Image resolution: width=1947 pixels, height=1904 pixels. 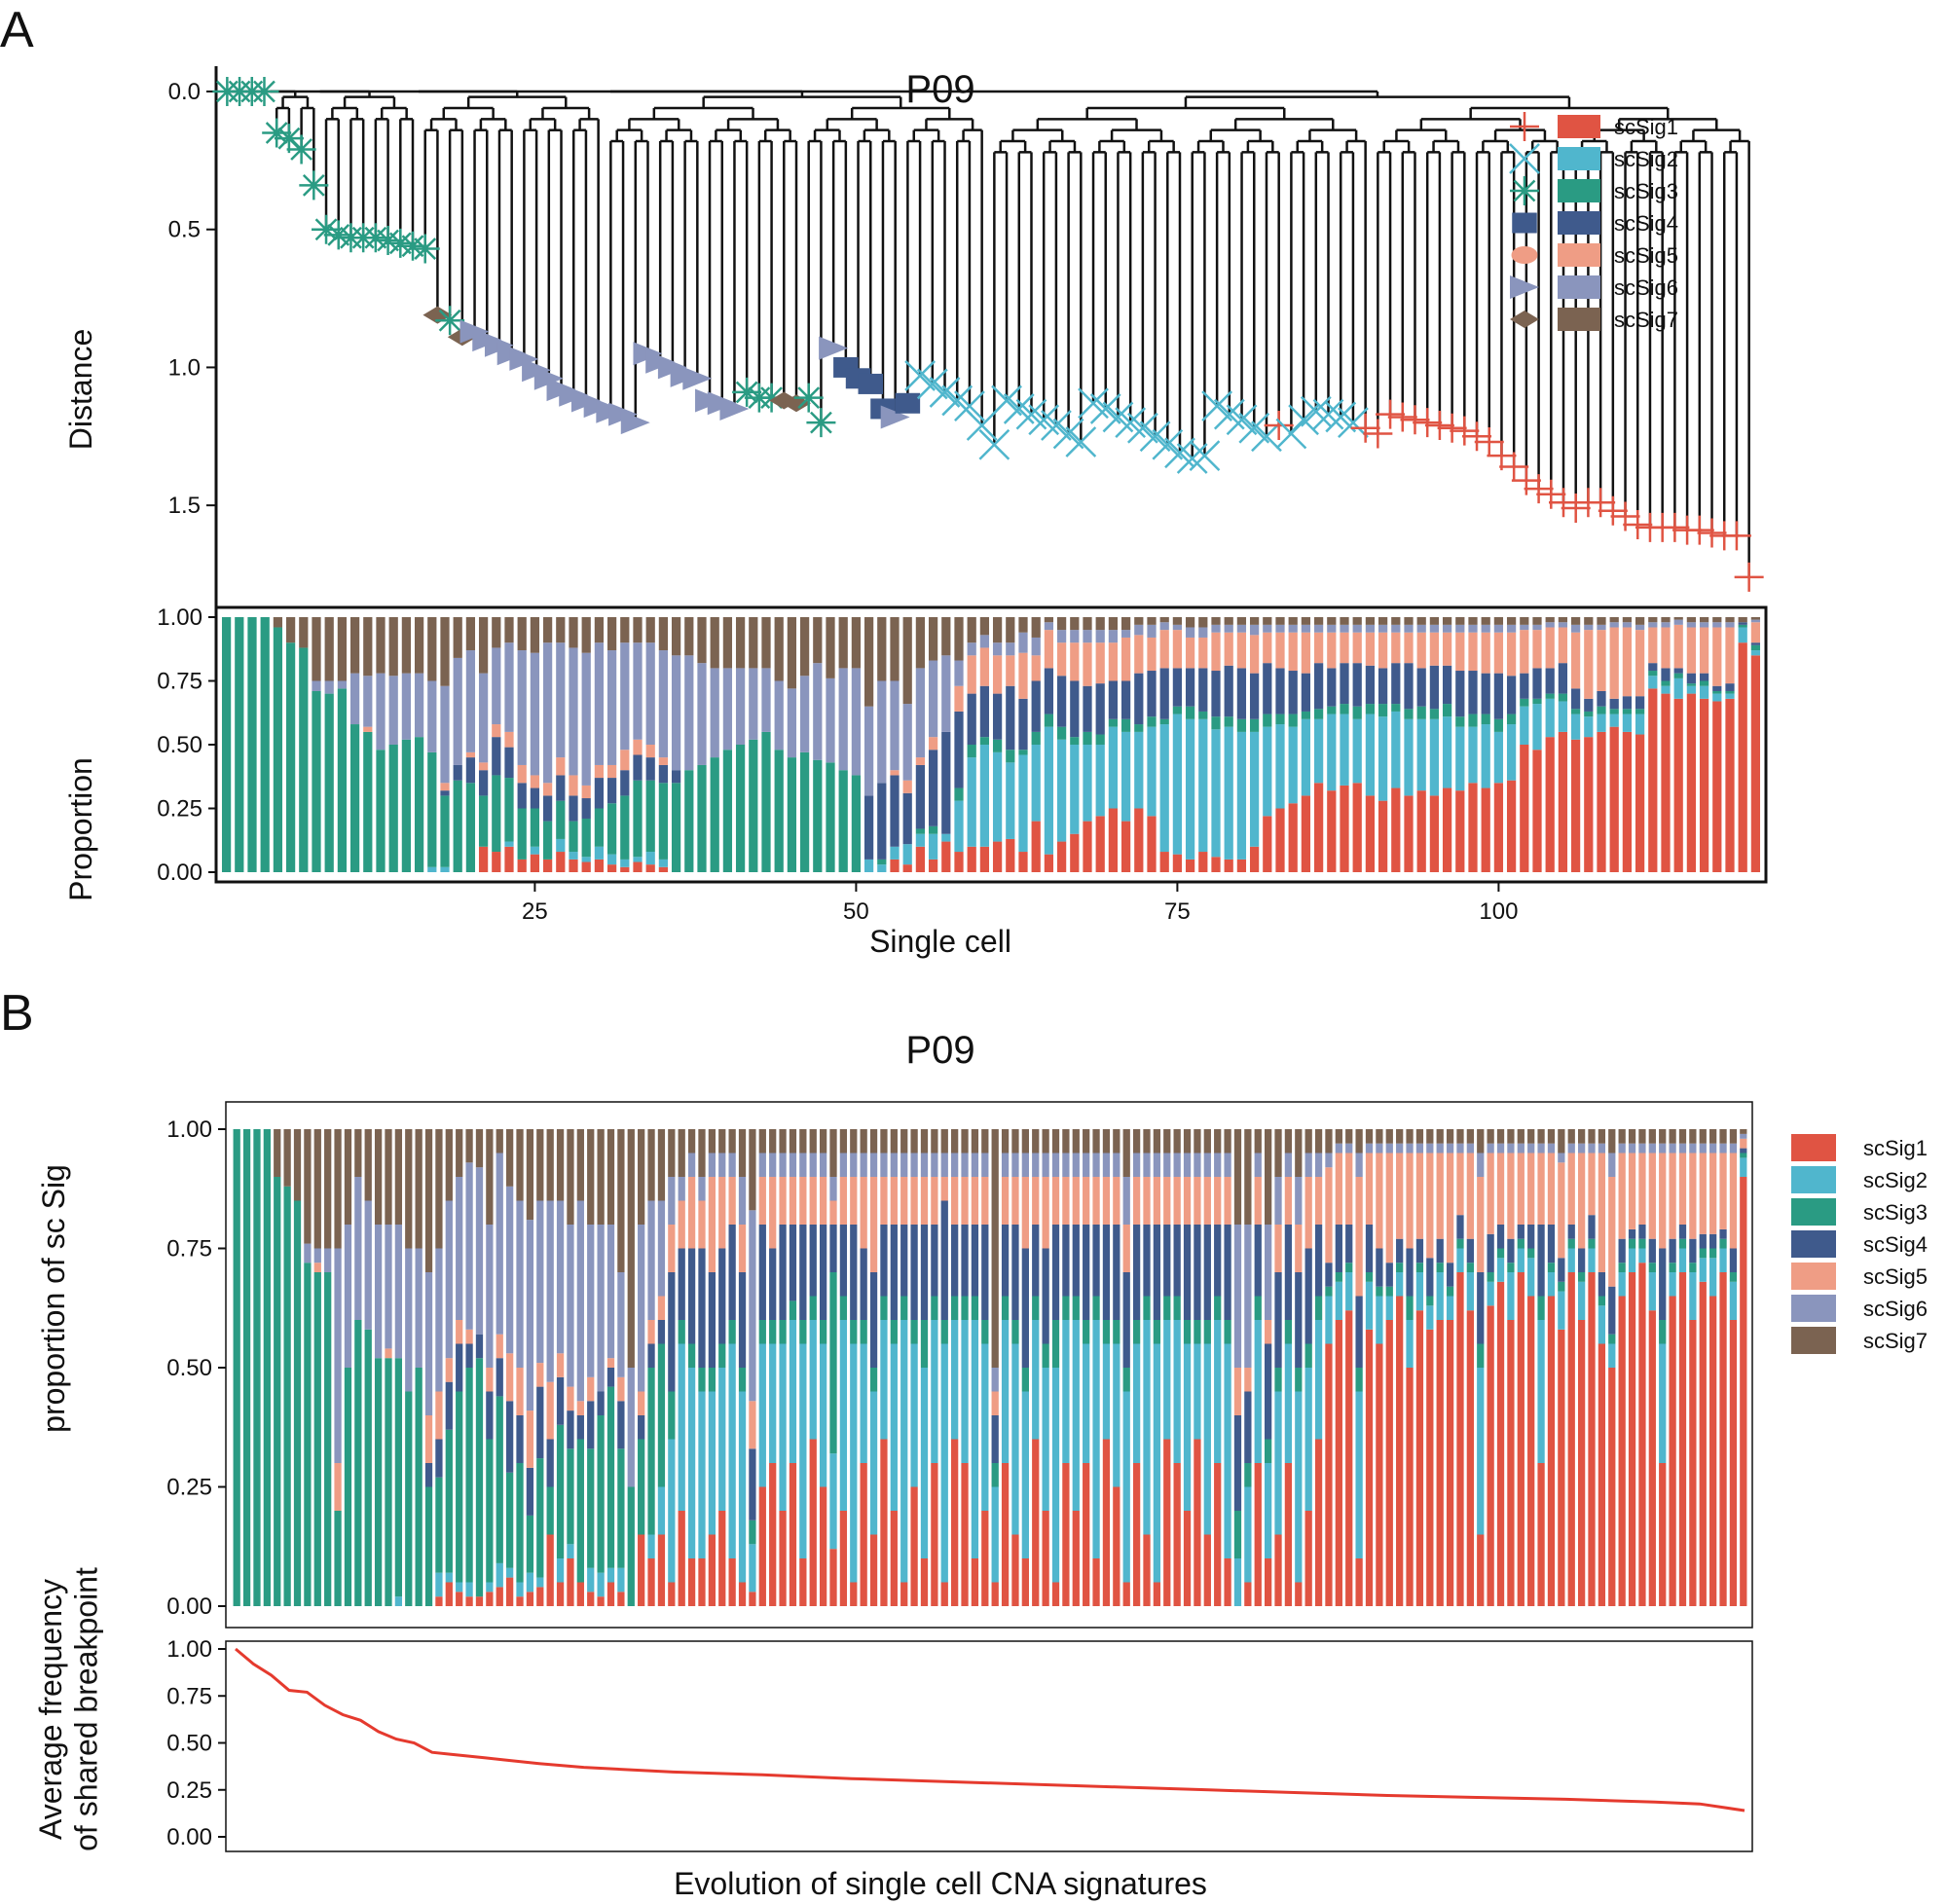 I want to click on legend-b-label: scSig6, so click(x=1895, y=1309).